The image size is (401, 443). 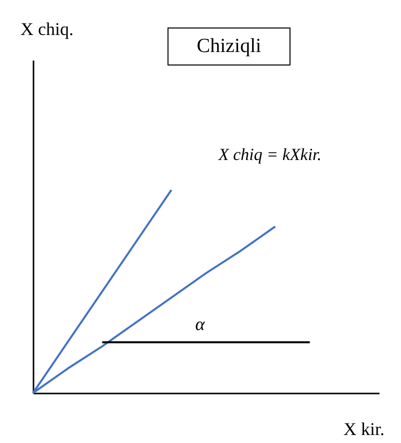 I want to click on text: X chiq = kXkir., so click(x=269, y=154).